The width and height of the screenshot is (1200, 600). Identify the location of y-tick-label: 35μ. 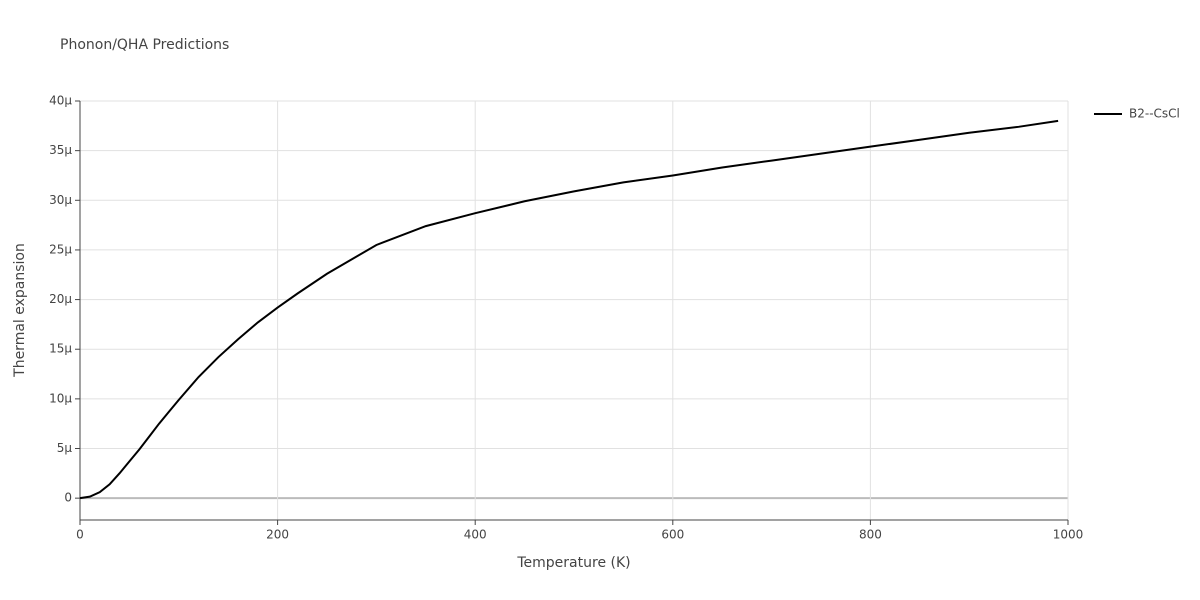
(60, 150).